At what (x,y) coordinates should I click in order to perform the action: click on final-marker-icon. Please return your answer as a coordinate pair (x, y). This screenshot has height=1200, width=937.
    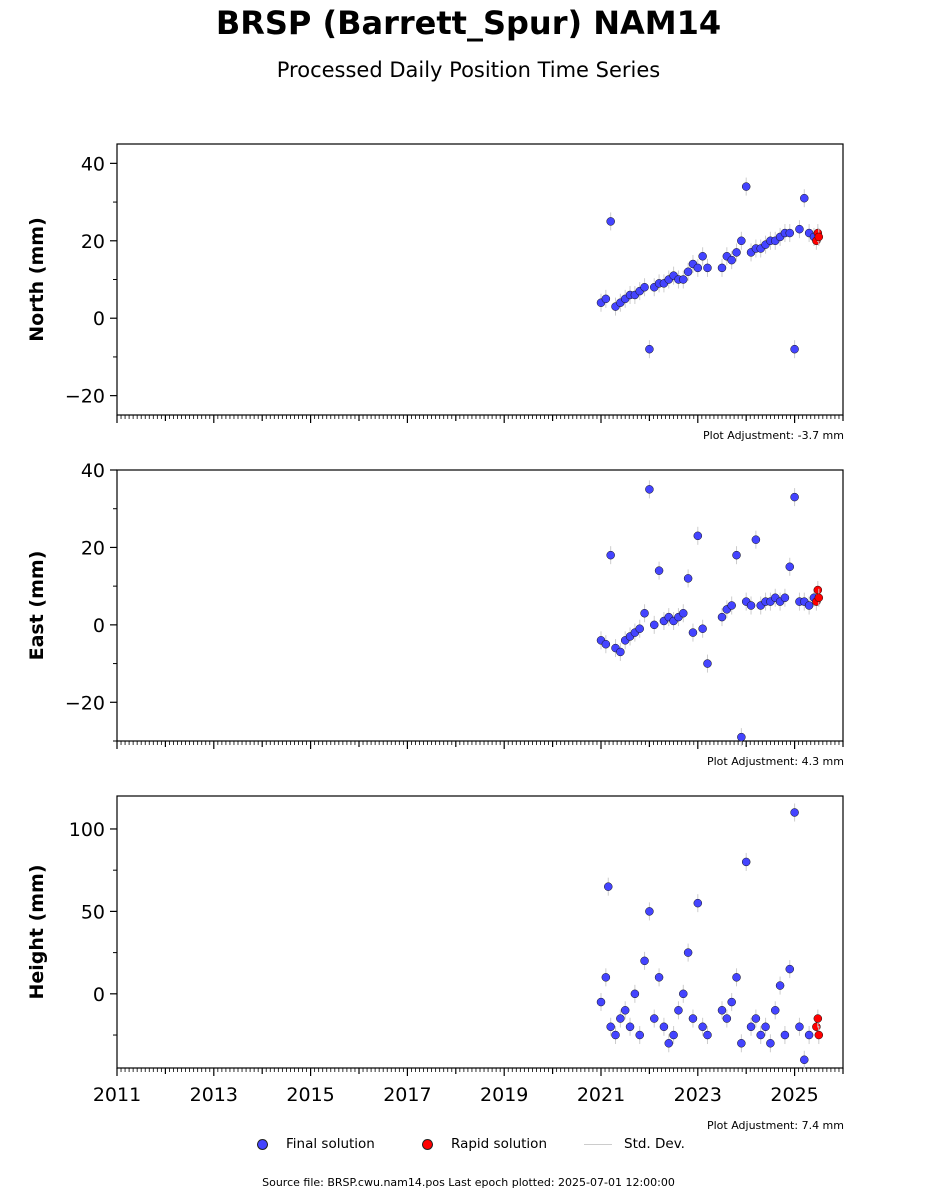
    Looking at the image, I should click on (262, 1144).